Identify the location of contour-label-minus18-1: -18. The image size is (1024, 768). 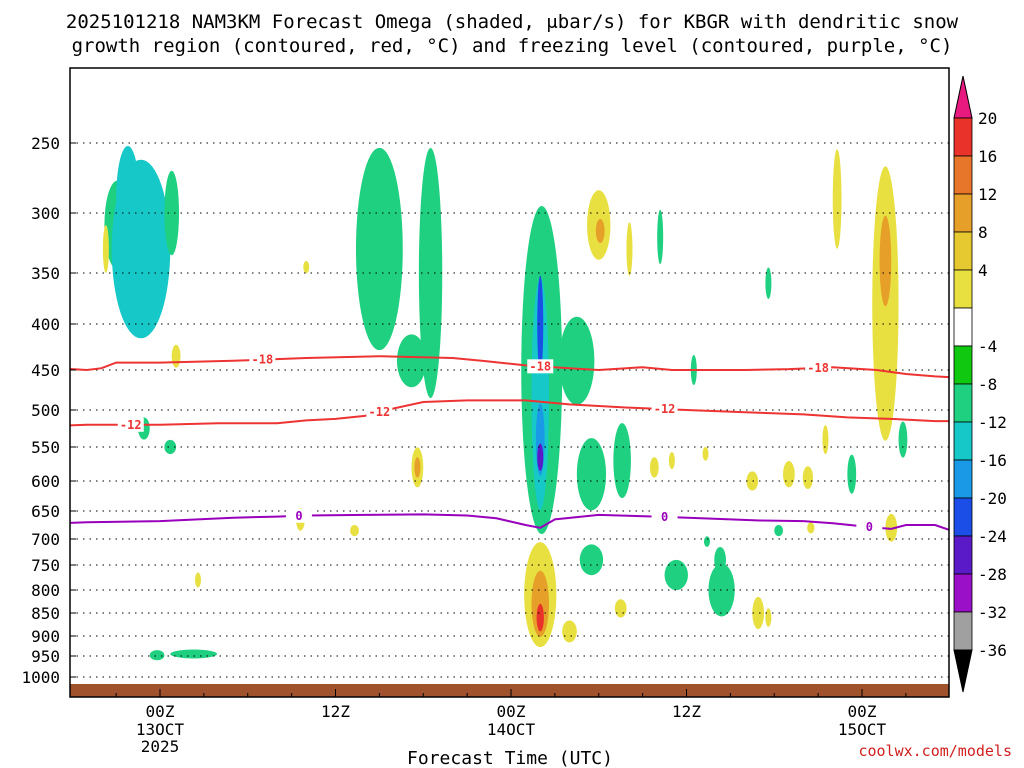
(540, 366).